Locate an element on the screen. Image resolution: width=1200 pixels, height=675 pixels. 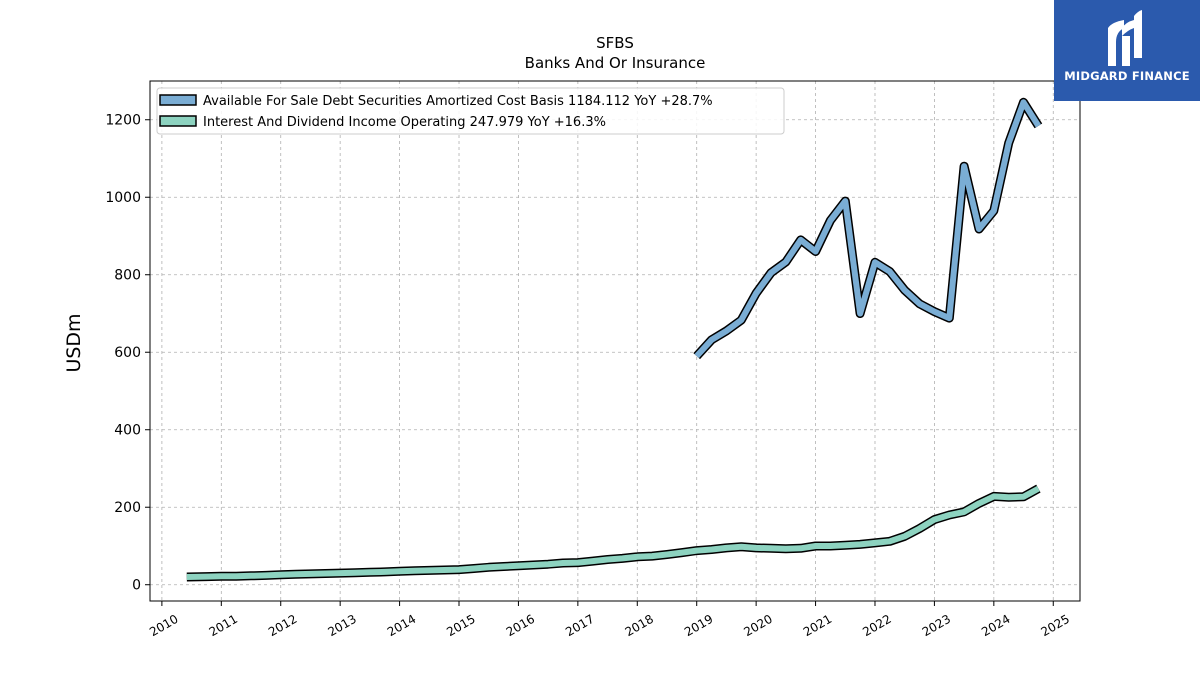
x-tick-label: 2013 is located at coordinates (341, 625).